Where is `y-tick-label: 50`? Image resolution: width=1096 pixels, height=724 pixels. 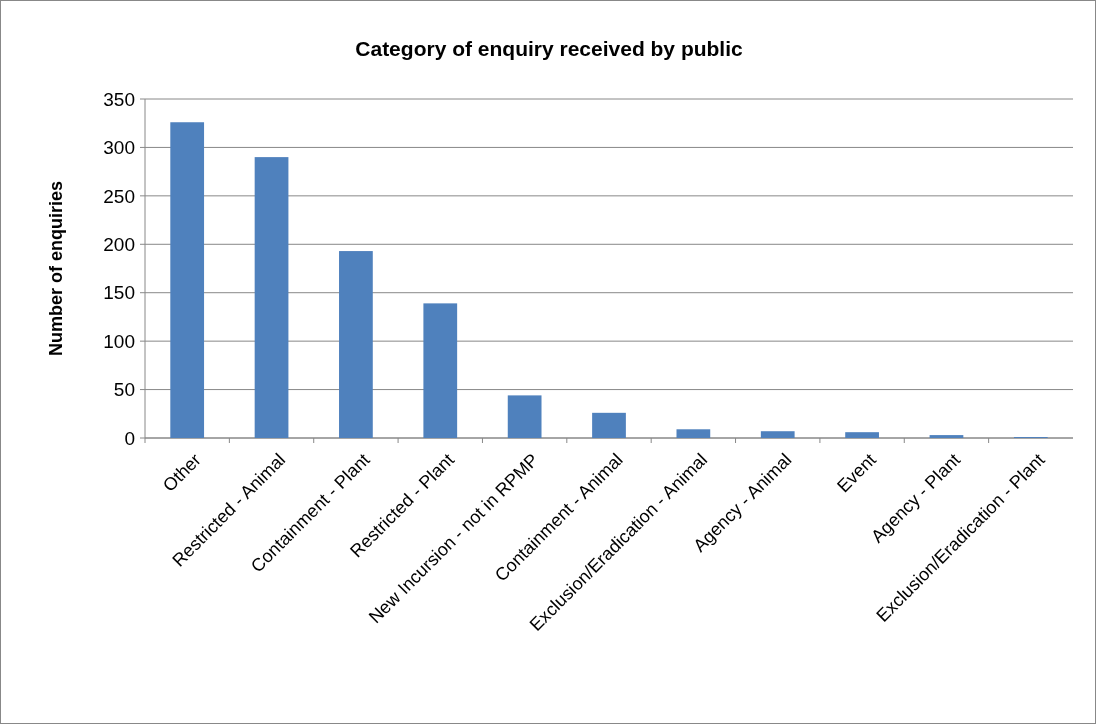 y-tick-label: 50 is located at coordinates (124, 390).